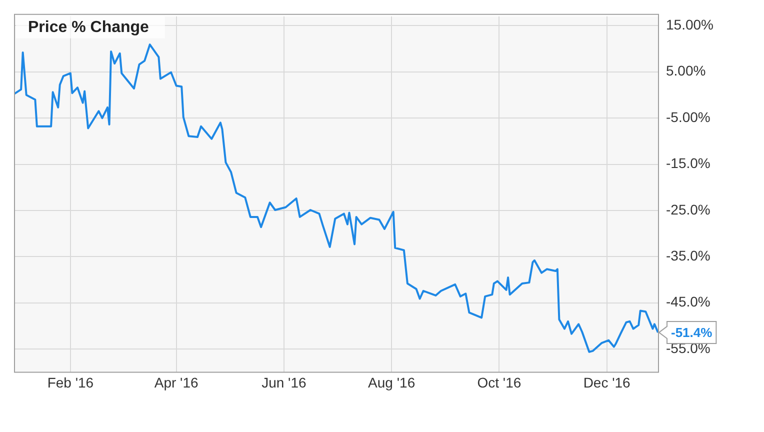 The height and width of the screenshot is (432, 764). Describe the element at coordinates (89, 27) in the screenshot. I see `chart-title: Price % Change` at that location.